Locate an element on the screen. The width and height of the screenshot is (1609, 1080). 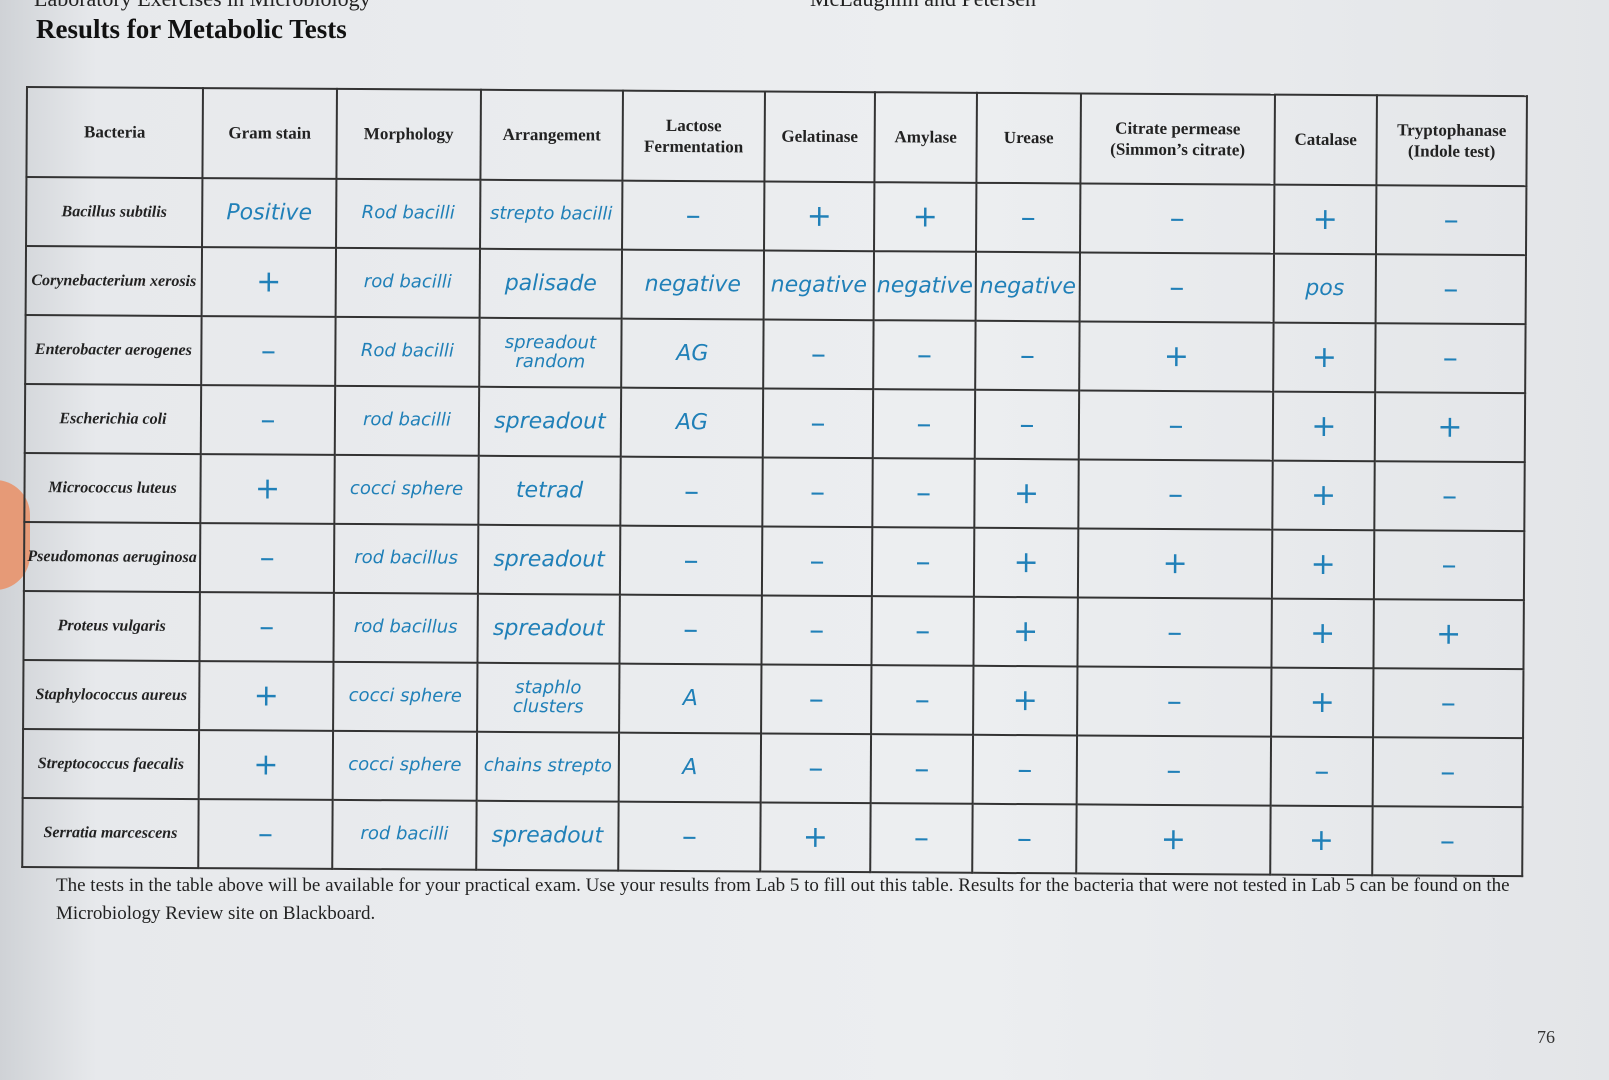
column-header: Arrangement is located at coordinates (551, 135).